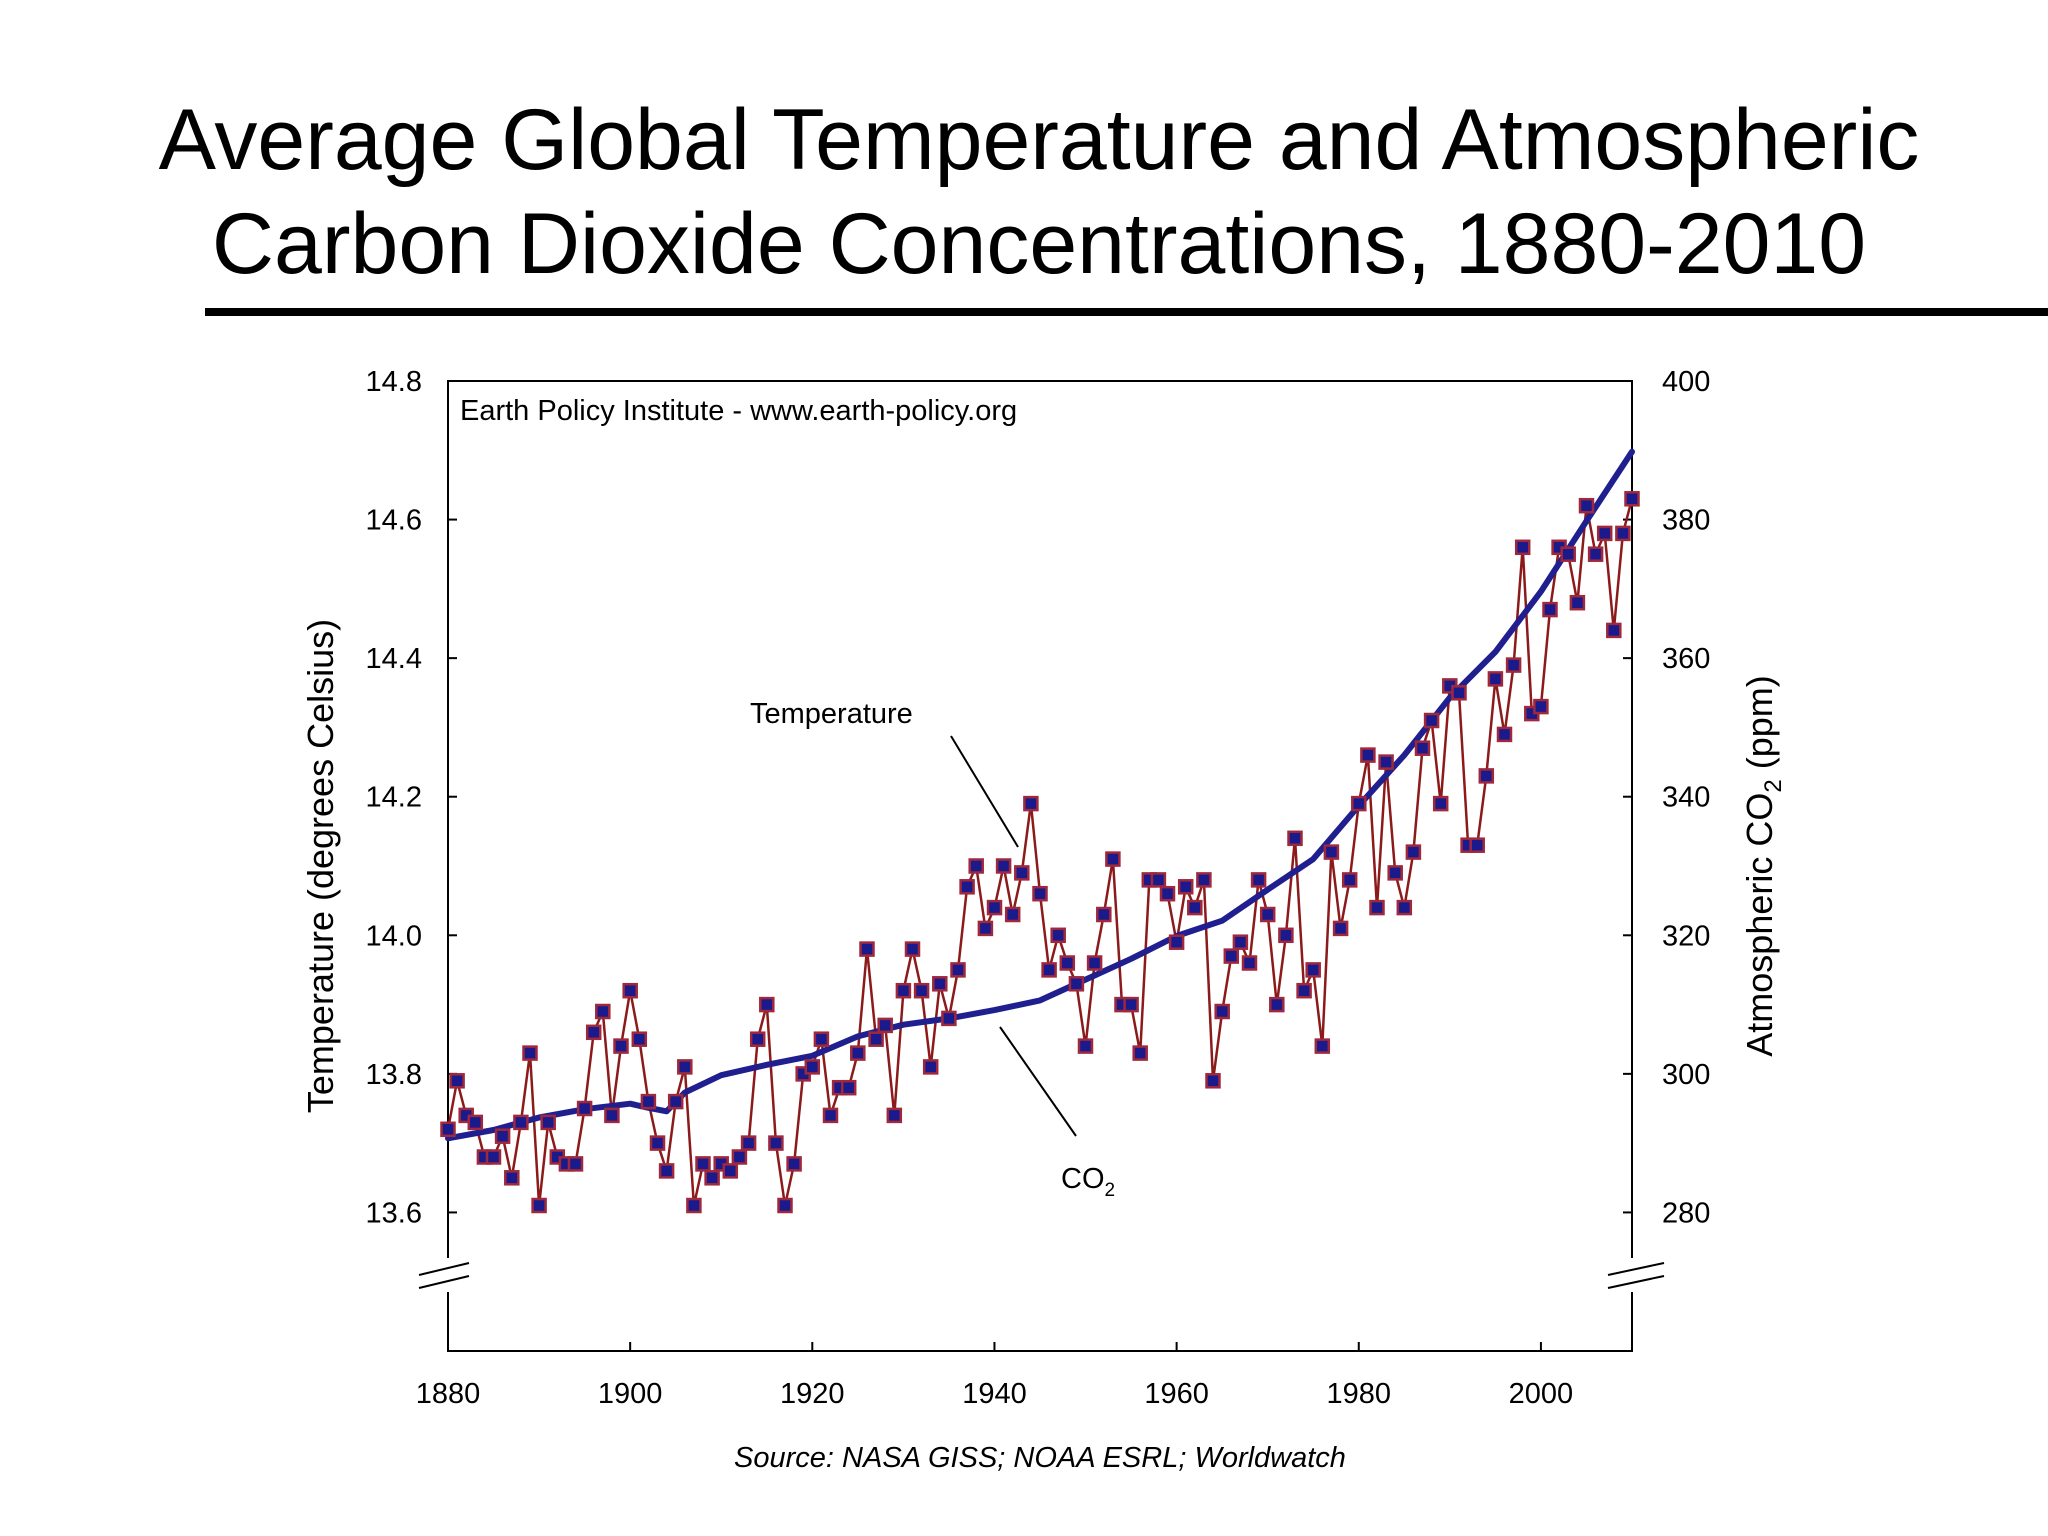  What do you see at coordinates (394, 1213) in the screenshot?
I see `left-y-tick-label: 13.6` at bounding box center [394, 1213].